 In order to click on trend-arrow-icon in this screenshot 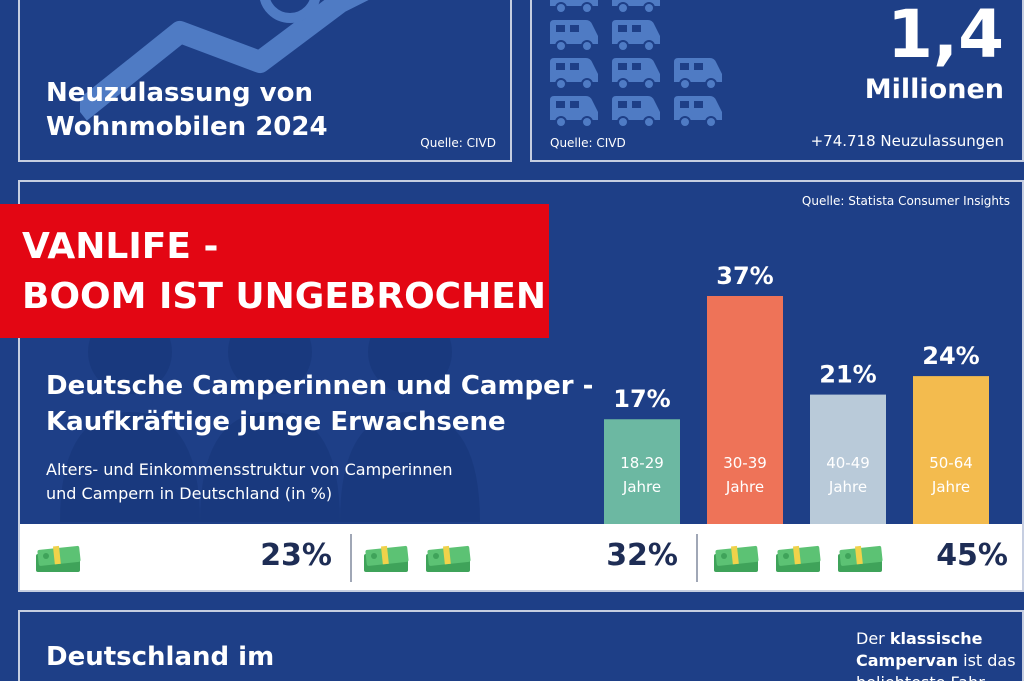, I will do `click(224, 60)`.